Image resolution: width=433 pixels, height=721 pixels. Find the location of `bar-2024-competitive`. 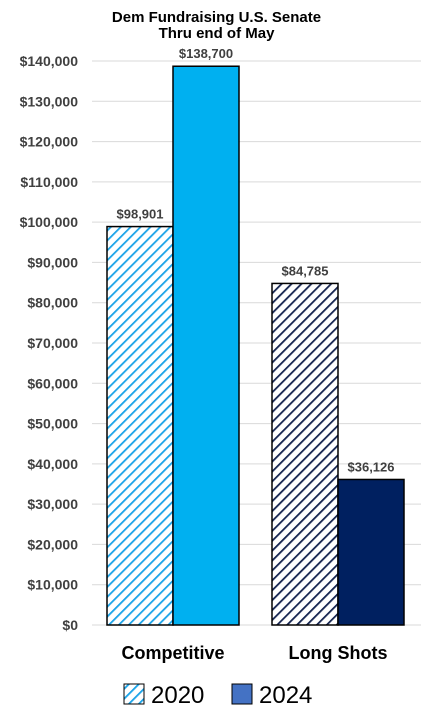

bar-2024-competitive is located at coordinates (206, 345).